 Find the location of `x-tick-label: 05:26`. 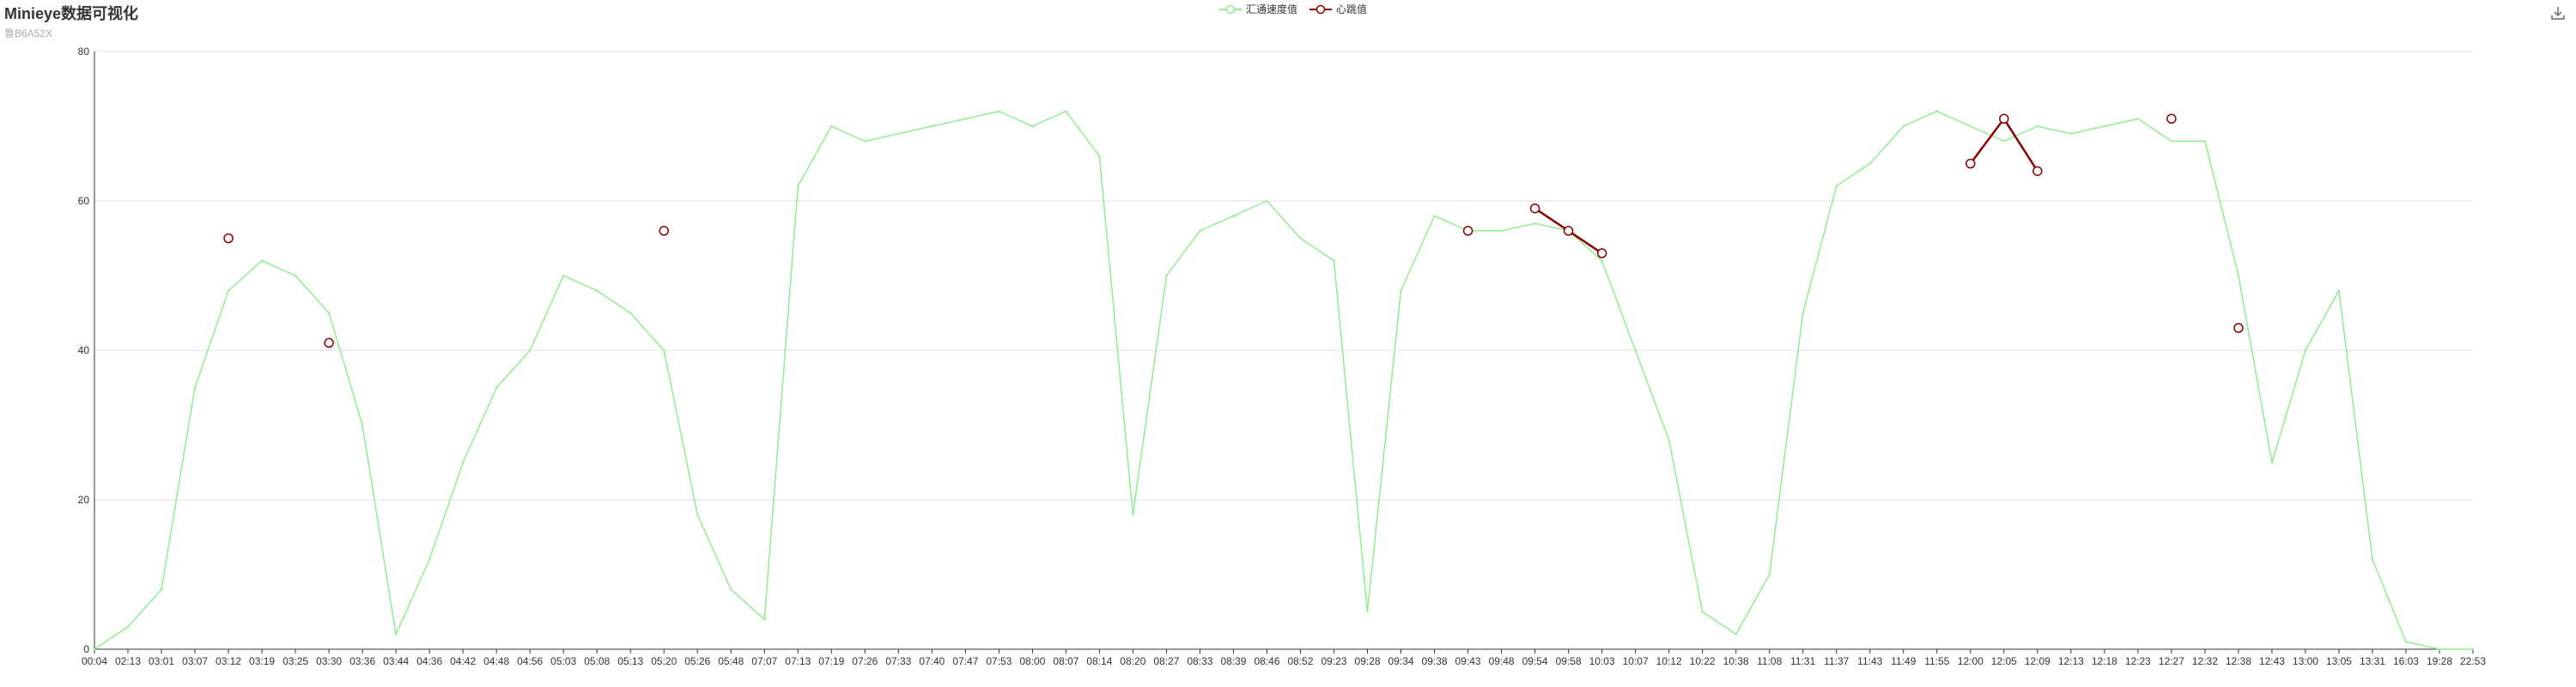

x-tick-label: 05:26 is located at coordinates (697, 661).